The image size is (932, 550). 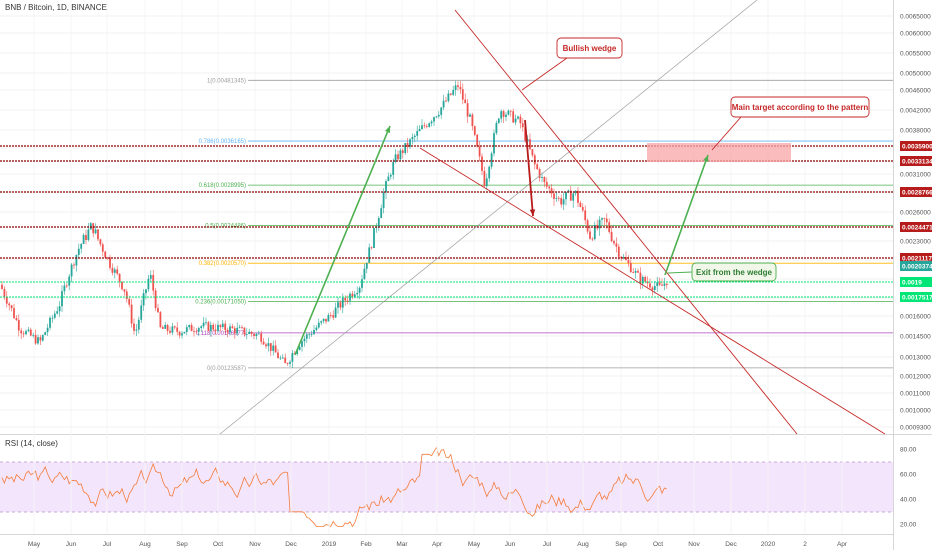 I want to click on price-tag-label: 0.0035900, so click(x=917, y=147).